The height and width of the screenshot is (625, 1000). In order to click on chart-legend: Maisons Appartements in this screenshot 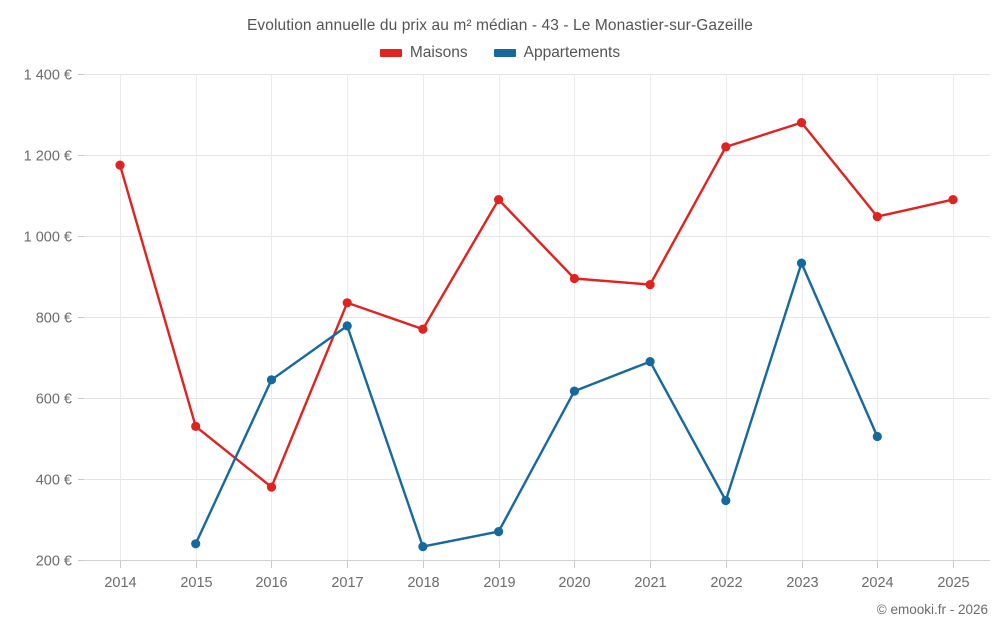, I will do `click(500, 53)`.